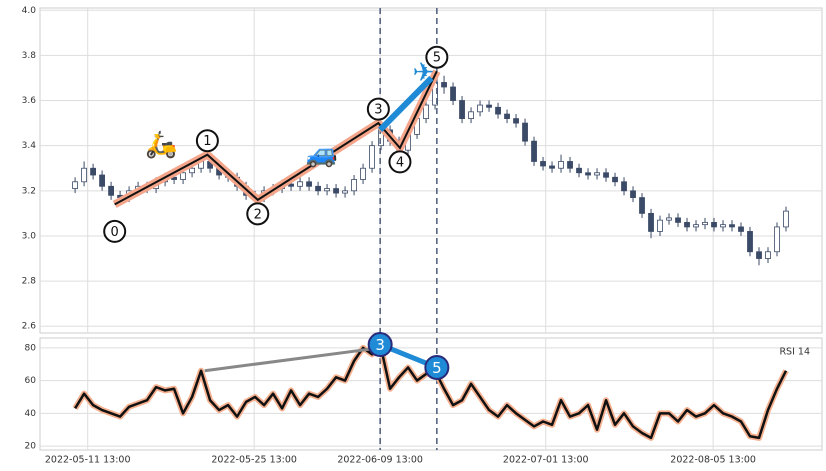  I want to click on divergence-line, so click(292, 359).